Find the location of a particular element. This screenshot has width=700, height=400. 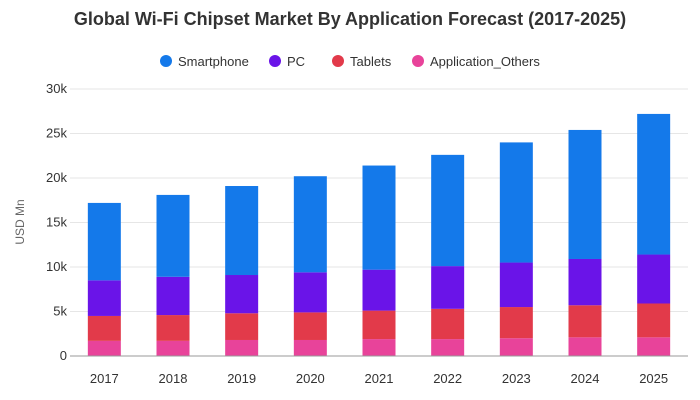

x-tick-label-2021: 2021 is located at coordinates (379, 378).